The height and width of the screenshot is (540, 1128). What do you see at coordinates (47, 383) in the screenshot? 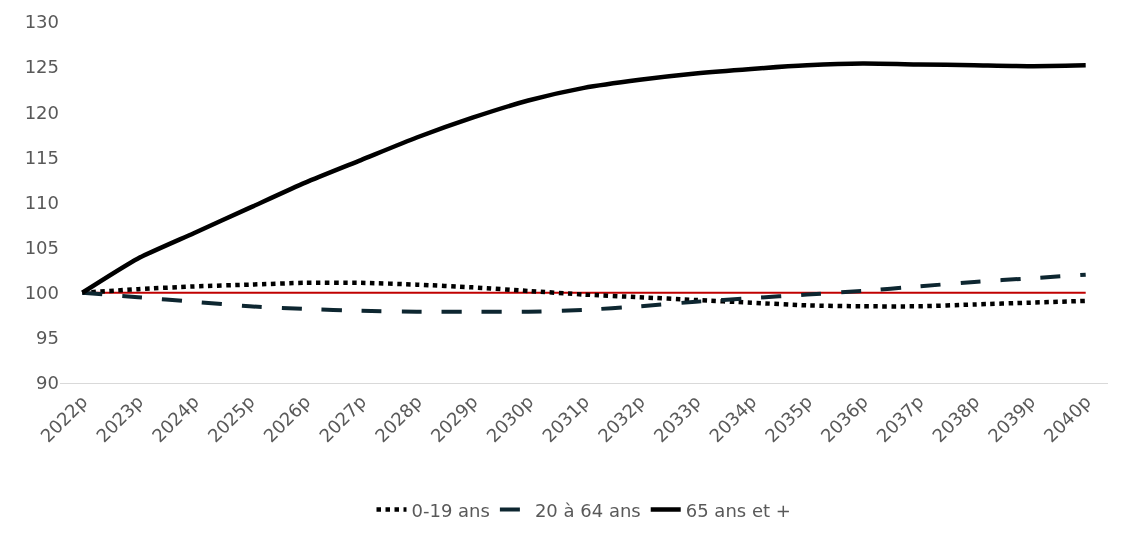
I see `y-tick-label: 90` at bounding box center [47, 383].